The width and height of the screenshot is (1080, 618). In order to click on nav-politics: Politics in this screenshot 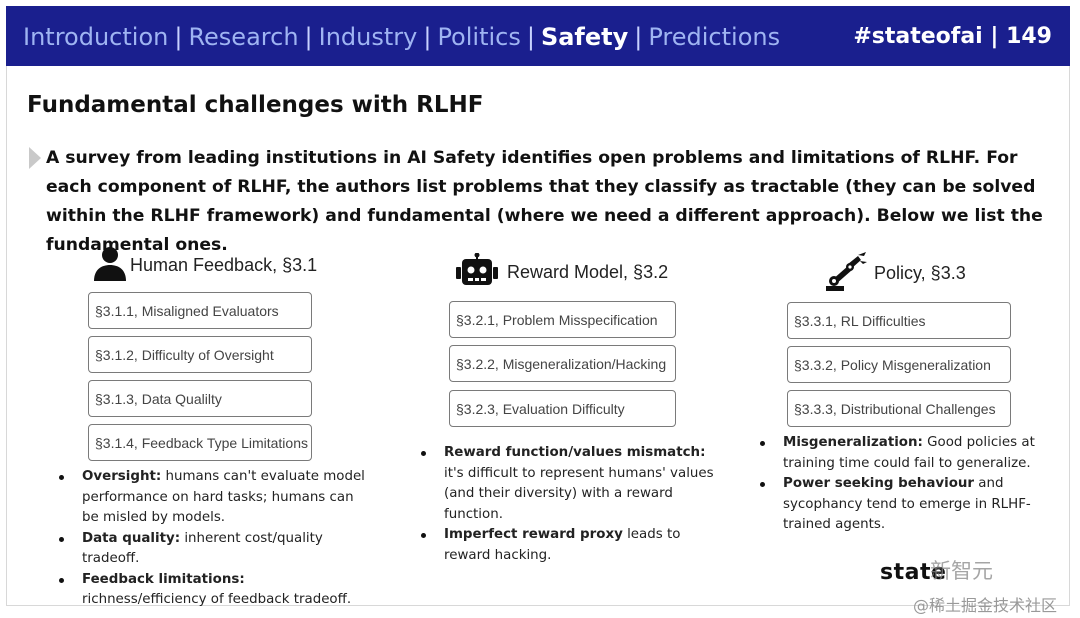, I will do `click(479, 37)`.